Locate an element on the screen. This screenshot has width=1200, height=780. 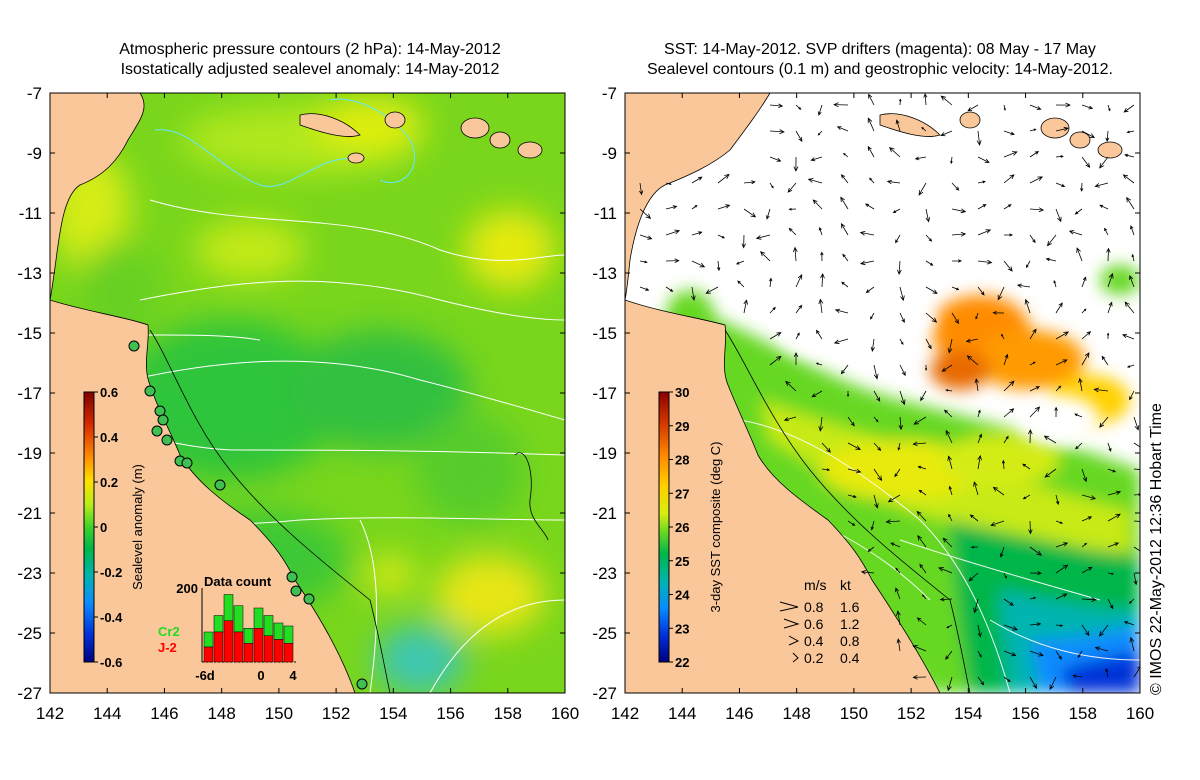
right-map-lon-tick-label: 146 is located at coordinates (739, 713).